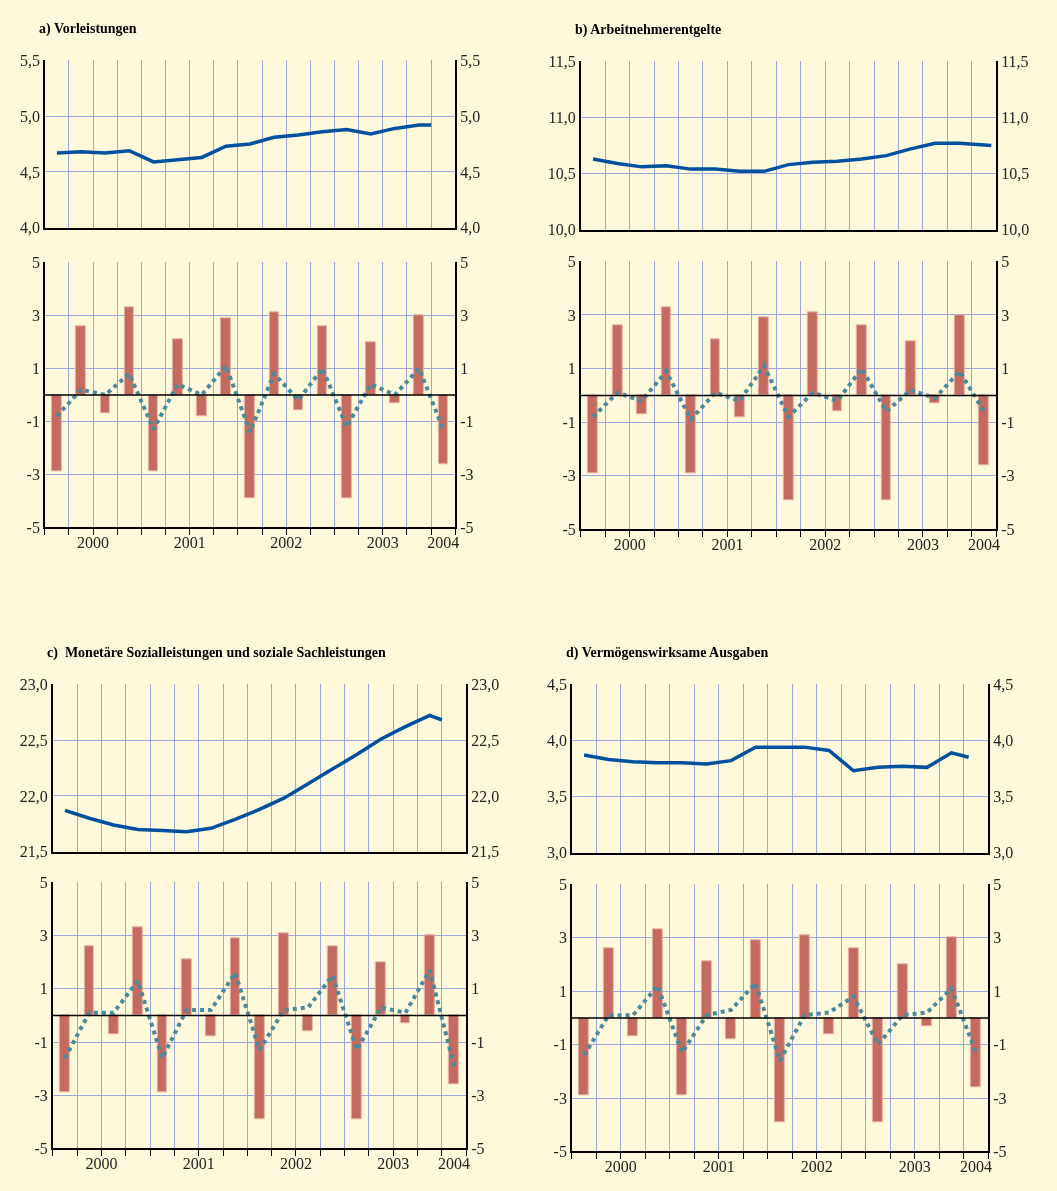  I want to click on y2-tick-label: 3,5, so click(1003, 797).